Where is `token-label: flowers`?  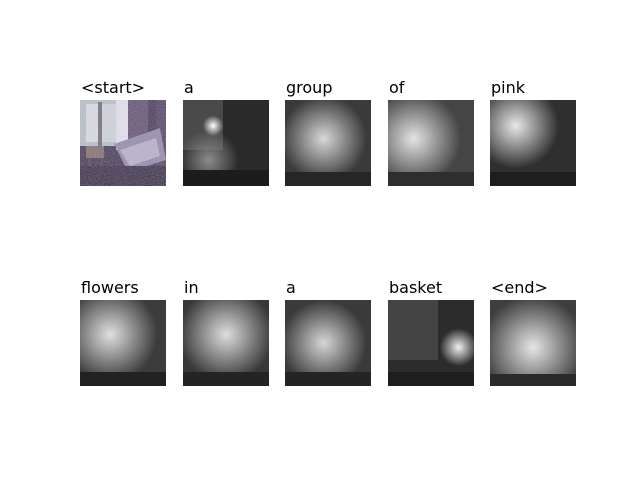
token-label: flowers is located at coordinates (116, 288).